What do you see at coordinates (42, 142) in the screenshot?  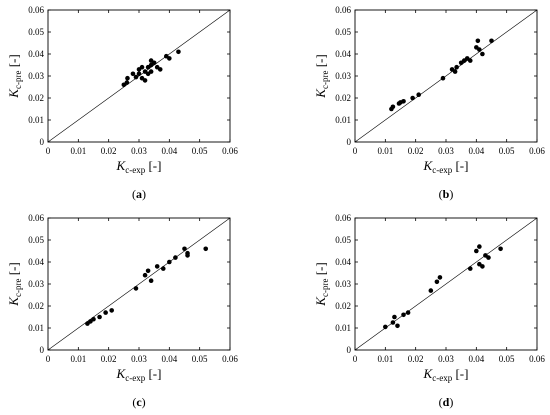 I see `y-tick-label: 0` at bounding box center [42, 142].